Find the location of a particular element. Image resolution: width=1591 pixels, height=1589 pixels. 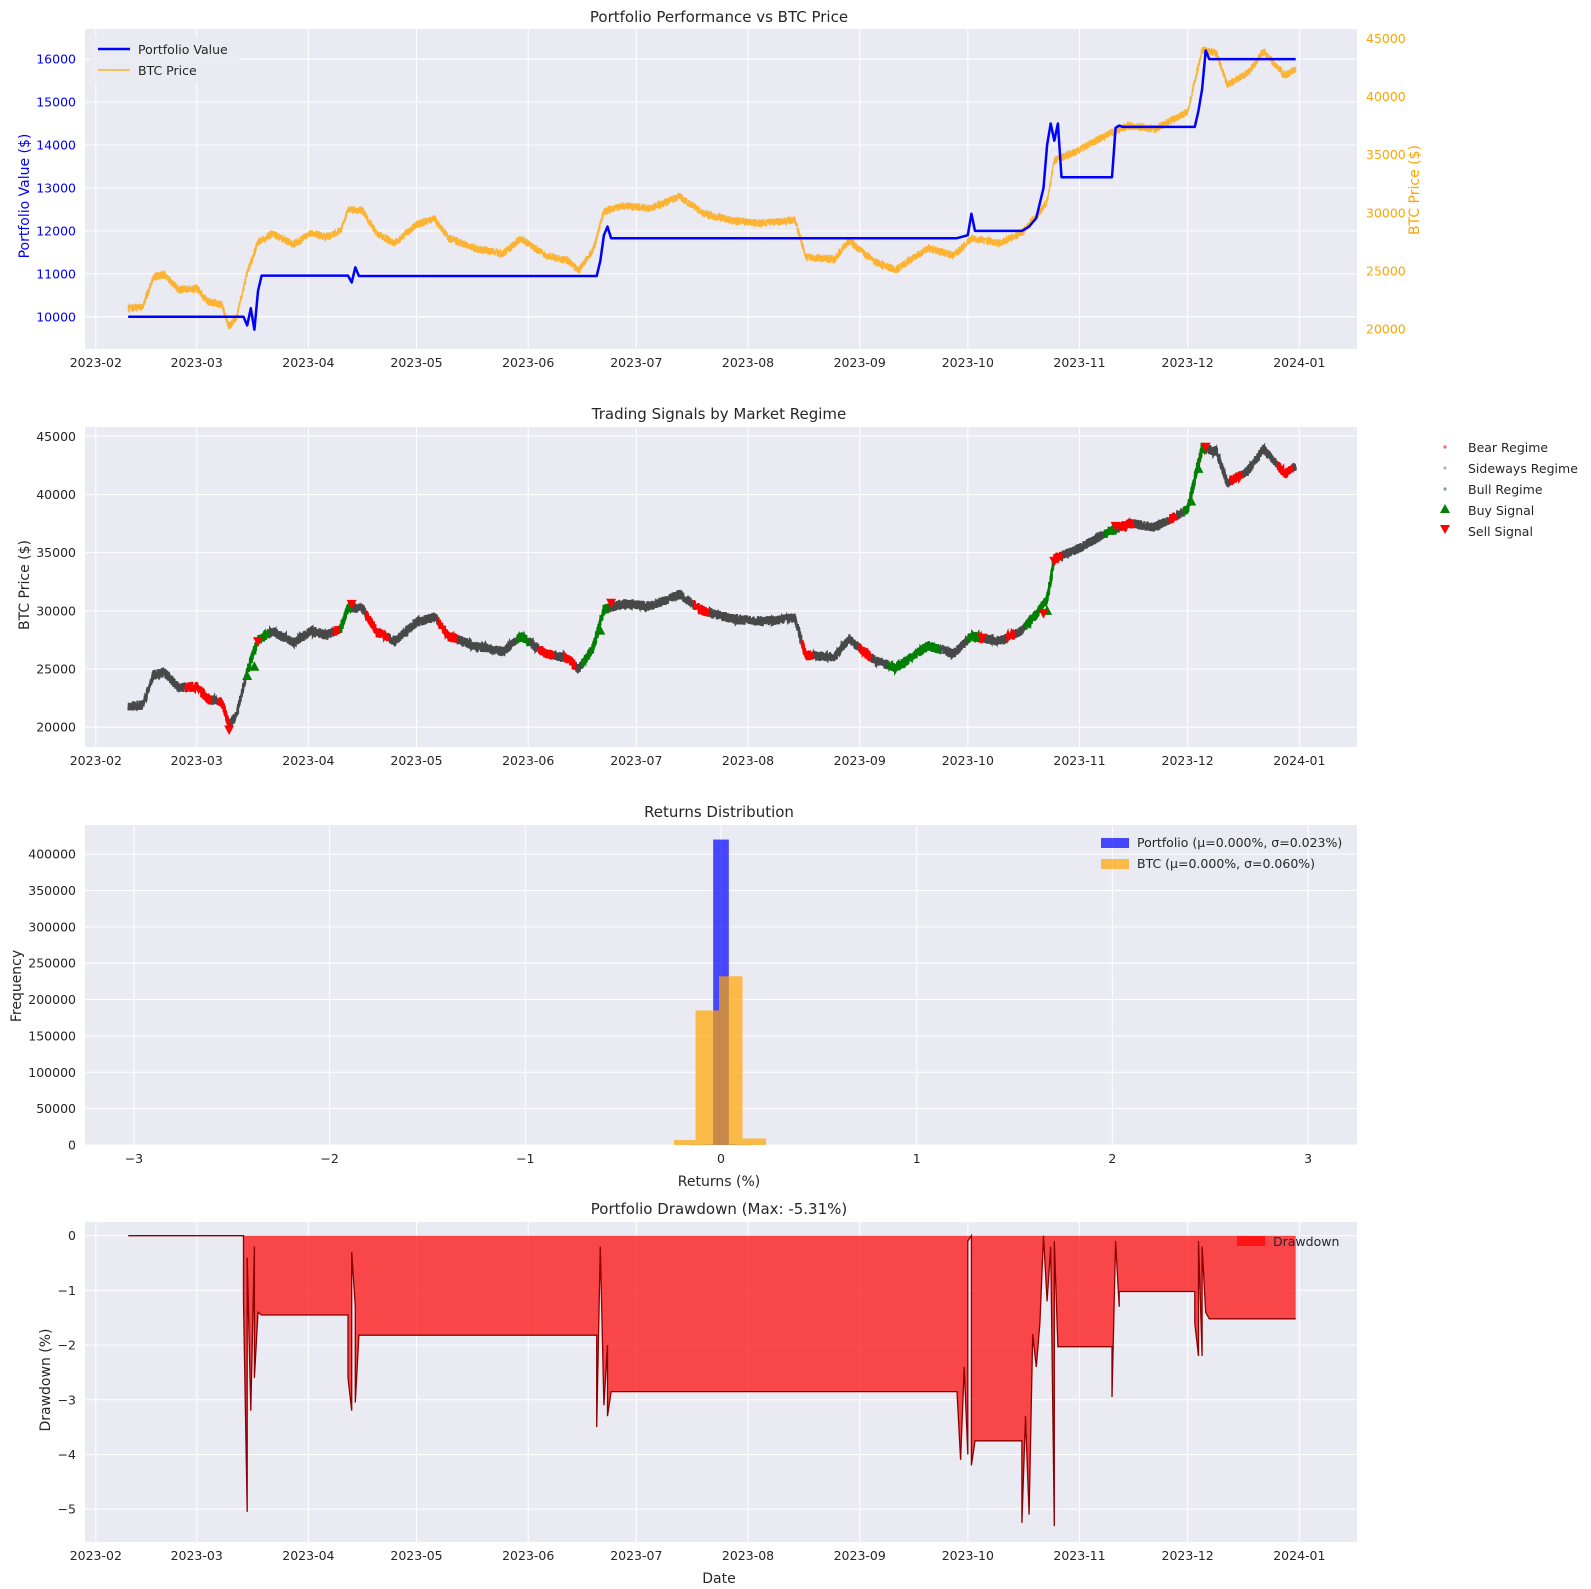

y-tick-label: 400000 is located at coordinates (52, 854).